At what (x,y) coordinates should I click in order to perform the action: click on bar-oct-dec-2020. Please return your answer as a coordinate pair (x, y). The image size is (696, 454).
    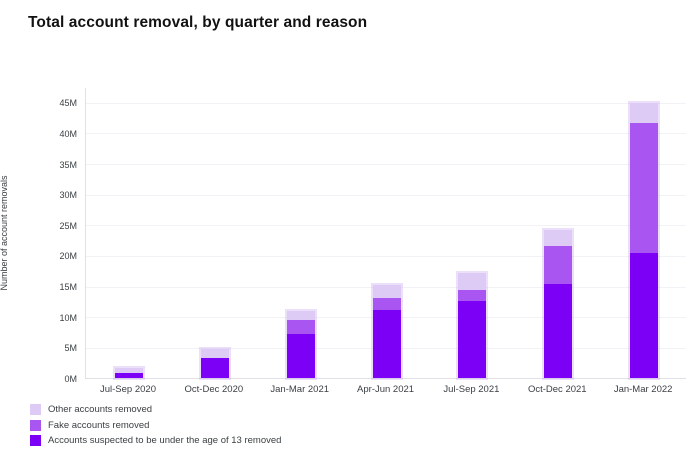
    Looking at the image, I should click on (214, 363).